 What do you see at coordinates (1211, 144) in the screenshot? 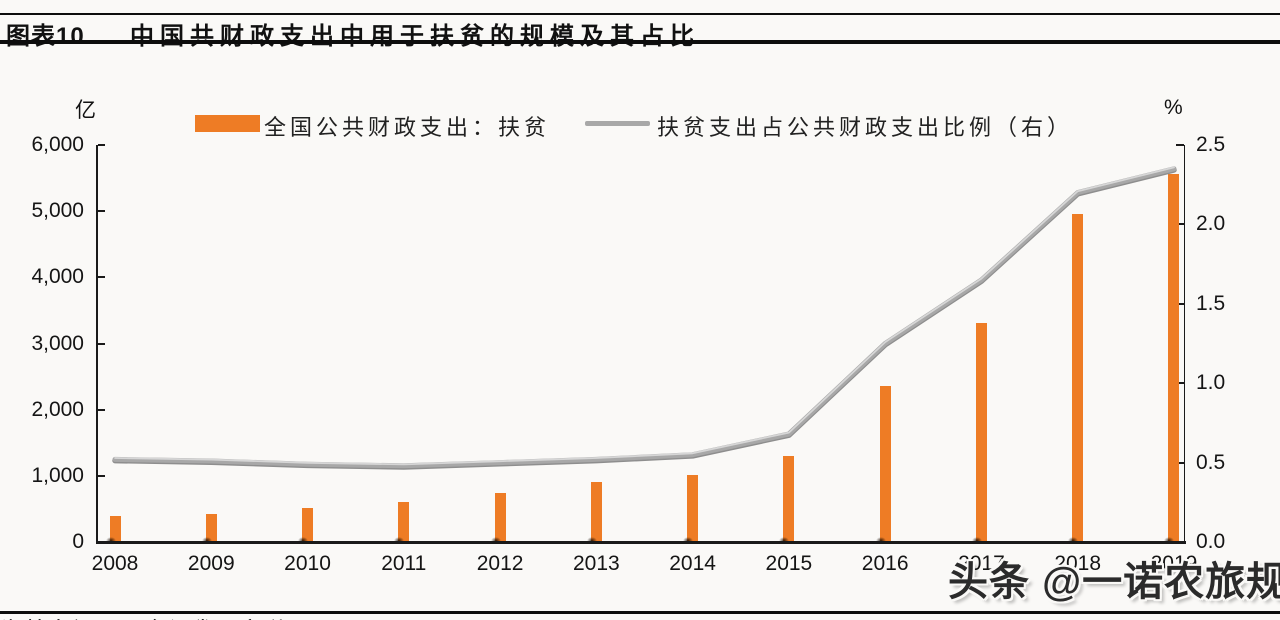
I see `y-axis-tick-label-right: 2.5` at bounding box center [1211, 144].